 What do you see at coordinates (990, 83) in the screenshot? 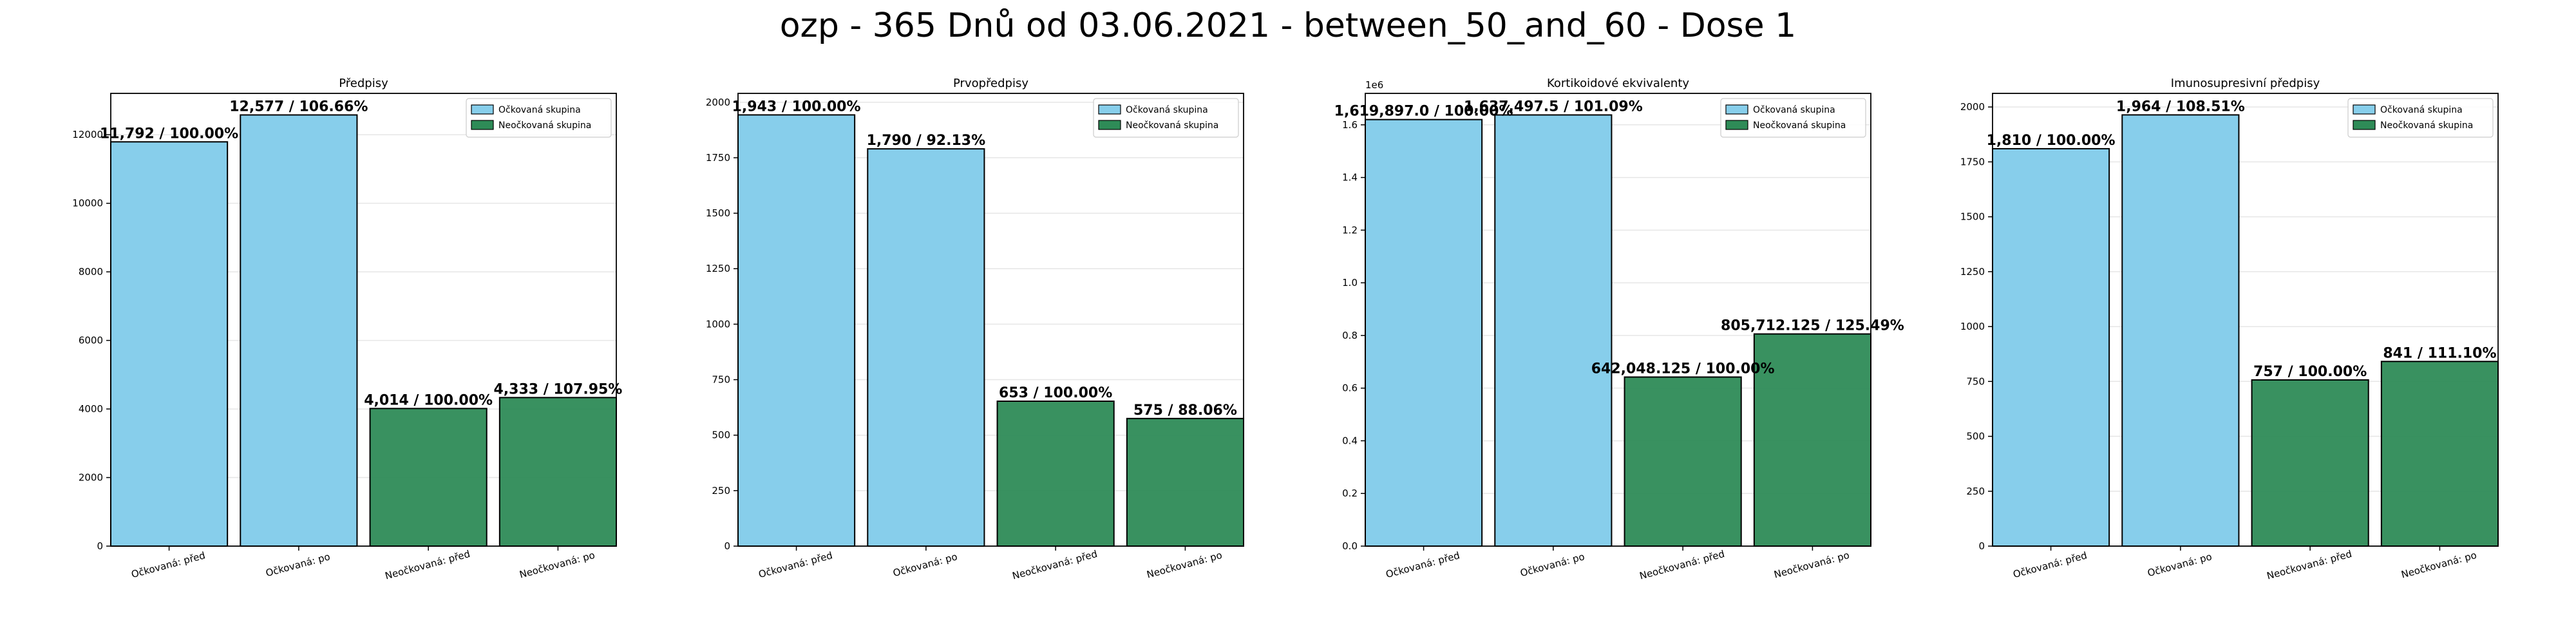
I see `chart-title: Prvopředpisy` at bounding box center [990, 83].